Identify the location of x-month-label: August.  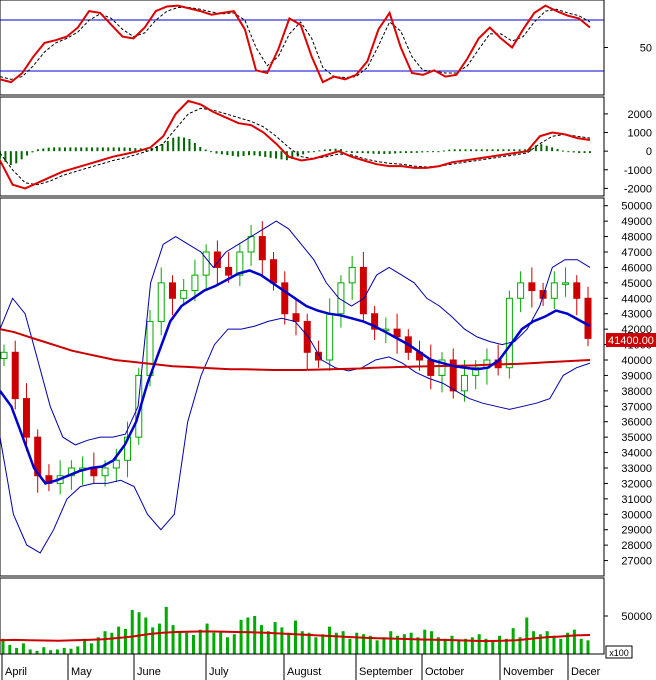
(304, 672).